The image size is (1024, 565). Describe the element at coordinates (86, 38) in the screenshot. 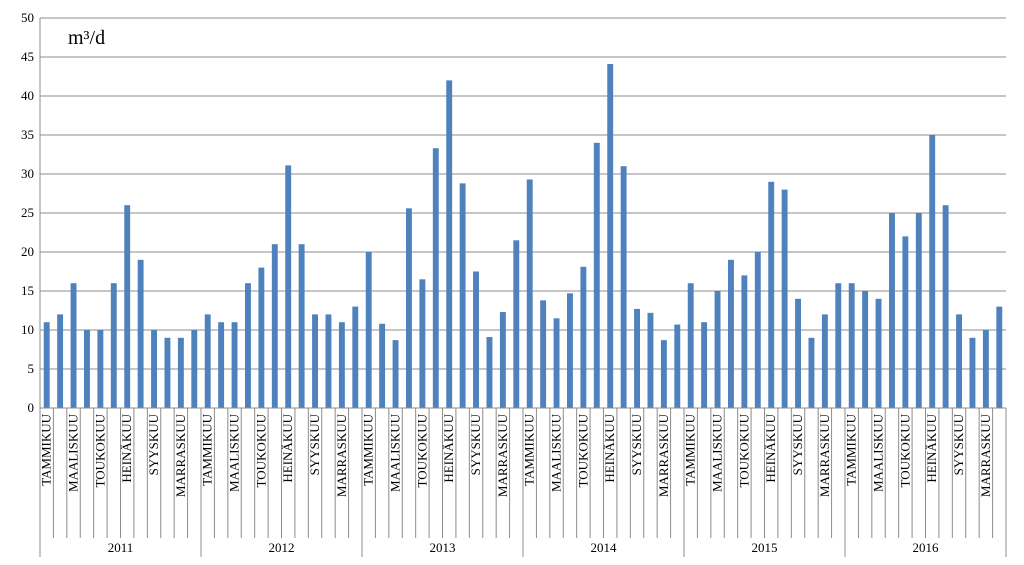

I see `y-axis-label: m³/d` at that location.